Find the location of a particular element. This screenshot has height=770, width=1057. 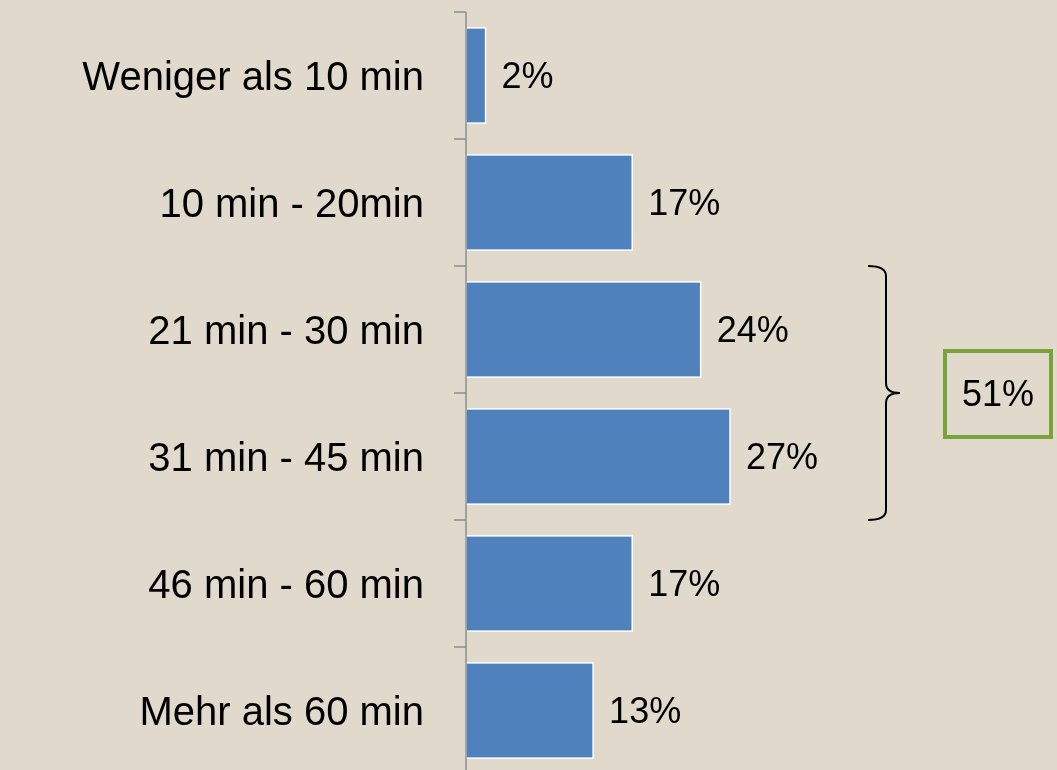

y-tick-label: 31 min - 45 min is located at coordinates (286, 456).